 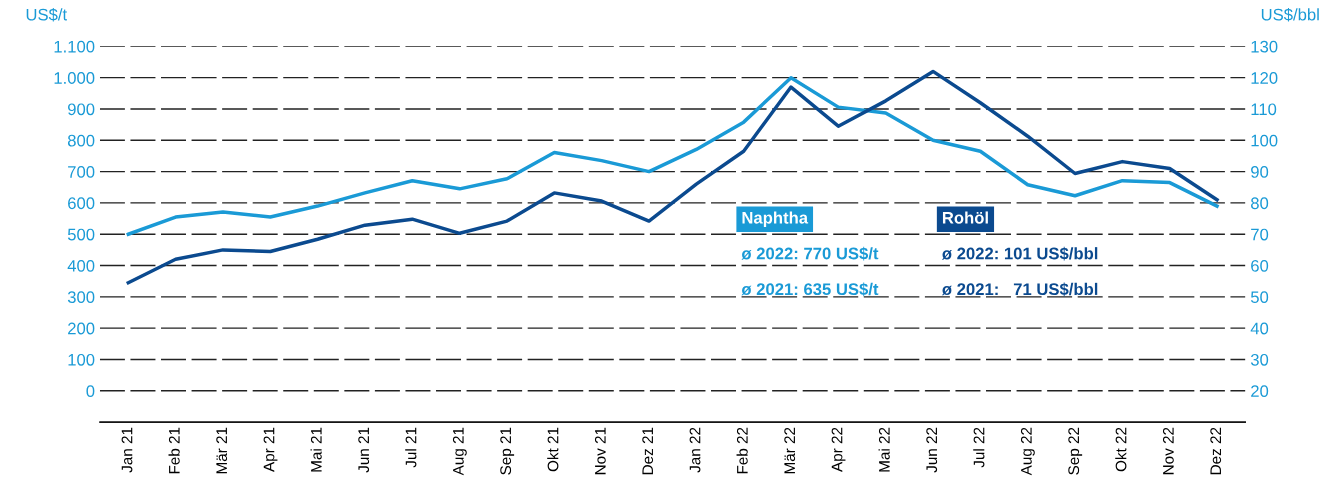 What do you see at coordinates (1260, 265) in the screenshot?
I see `y2-tick-label: 60` at bounding box center [1260, 265].